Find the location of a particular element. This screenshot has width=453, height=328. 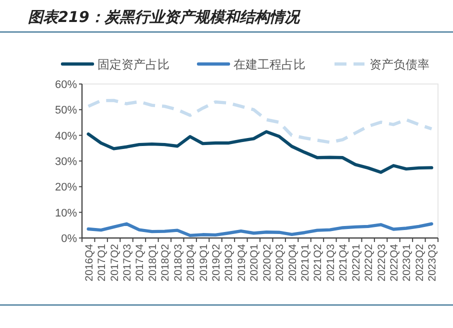

chart-title: 图表219：炭黑行业资产规模和结构情况 is located at coordinates (165, 17).